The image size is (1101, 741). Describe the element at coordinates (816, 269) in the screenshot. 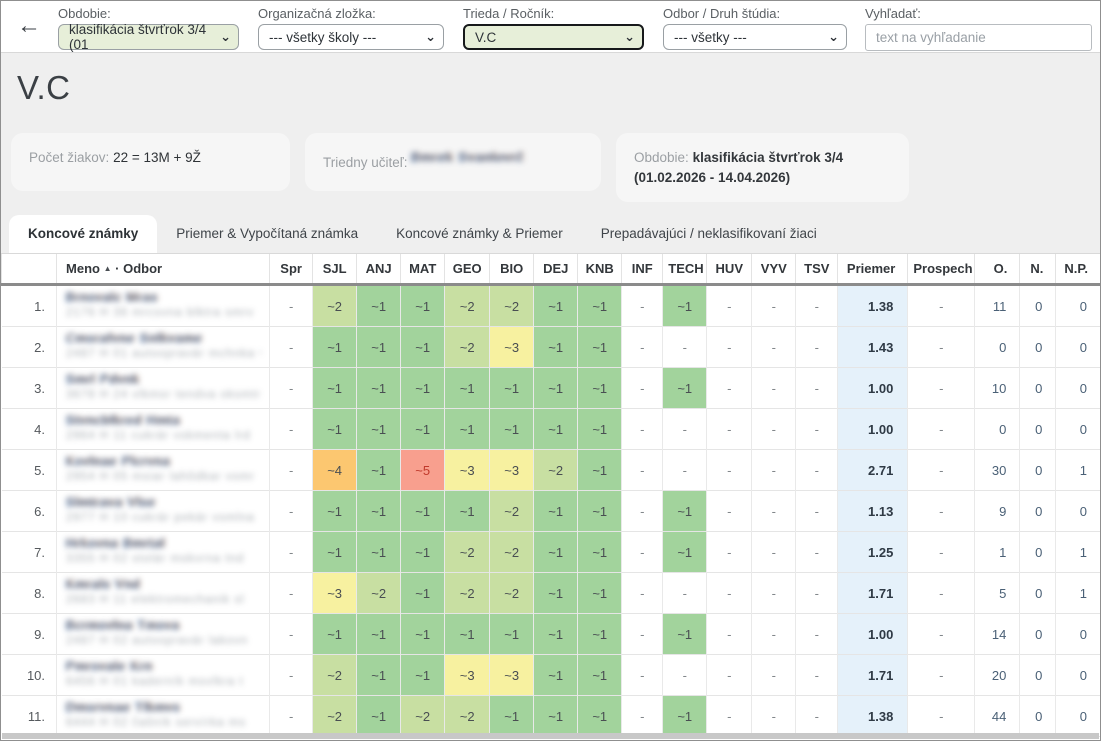

I see `subject-column-header-tsv: TSV` at that location.